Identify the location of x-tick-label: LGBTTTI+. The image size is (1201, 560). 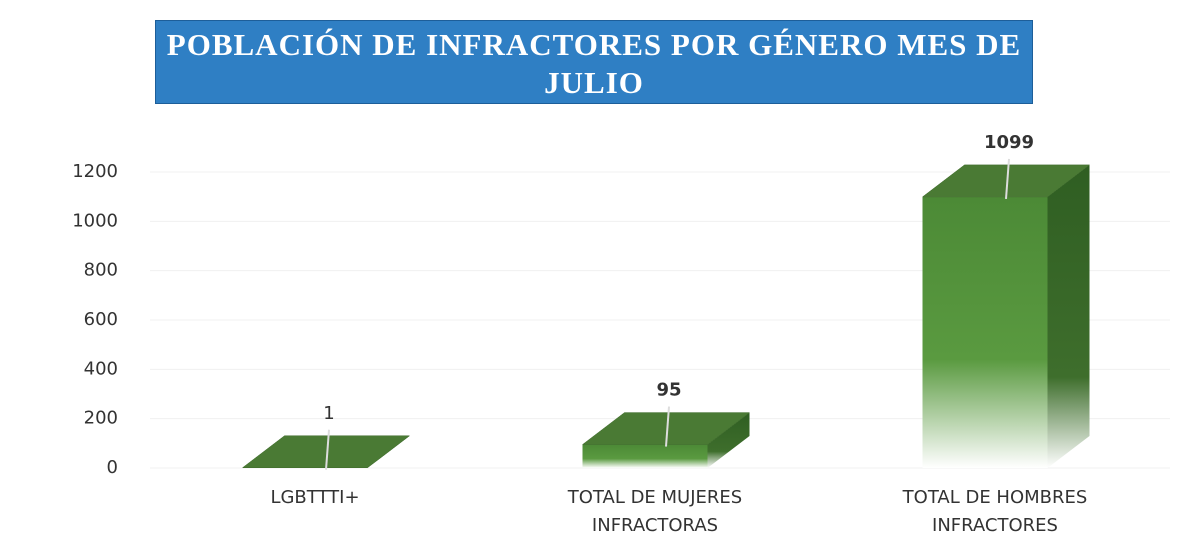
(315, 497).